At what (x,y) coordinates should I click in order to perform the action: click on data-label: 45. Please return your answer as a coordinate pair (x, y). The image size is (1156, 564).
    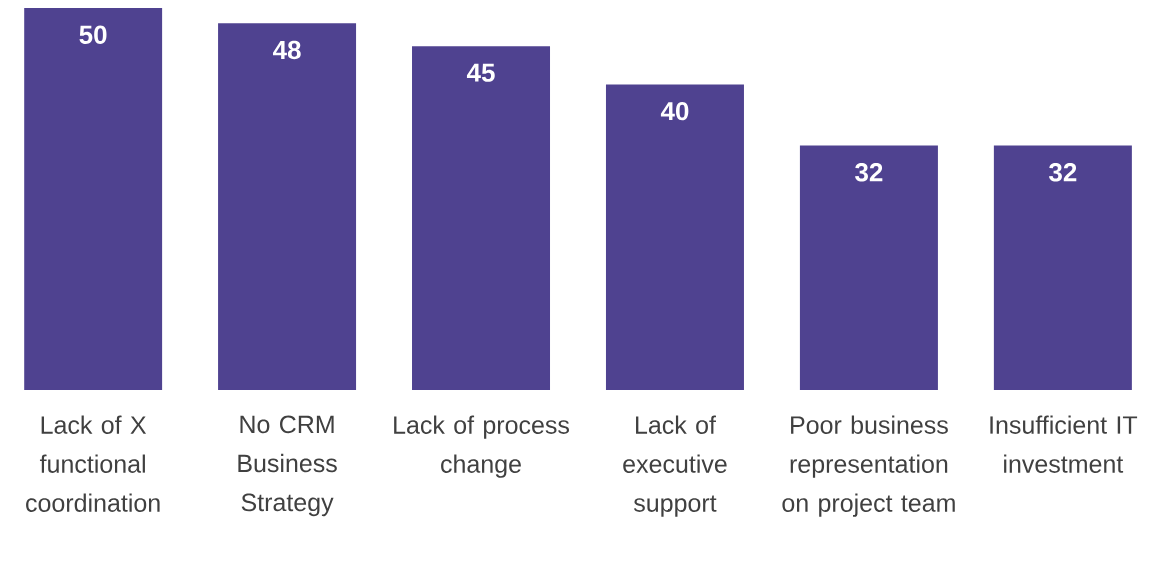
    Looking at the image, I should click on (480, 72).